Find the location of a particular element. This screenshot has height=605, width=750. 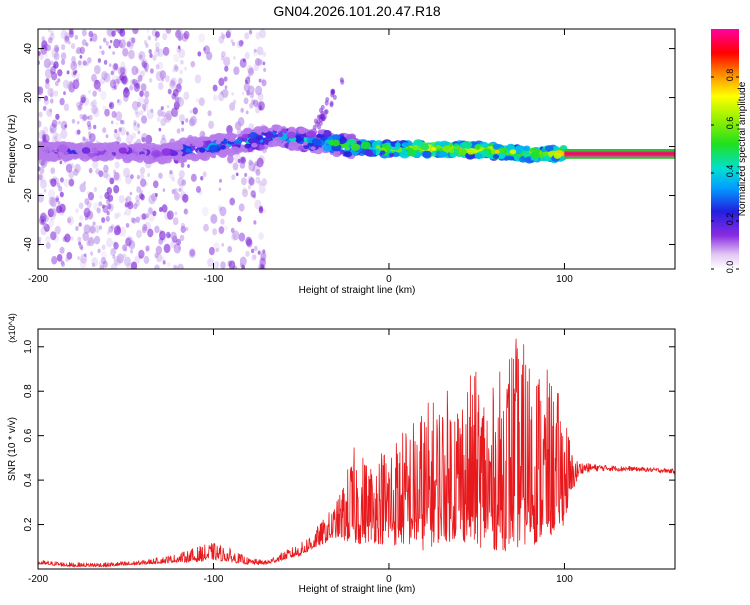

colorbar-axes: 0.0 0.2 0.4 0.6 0.8 is located at coordinates (725, 171).